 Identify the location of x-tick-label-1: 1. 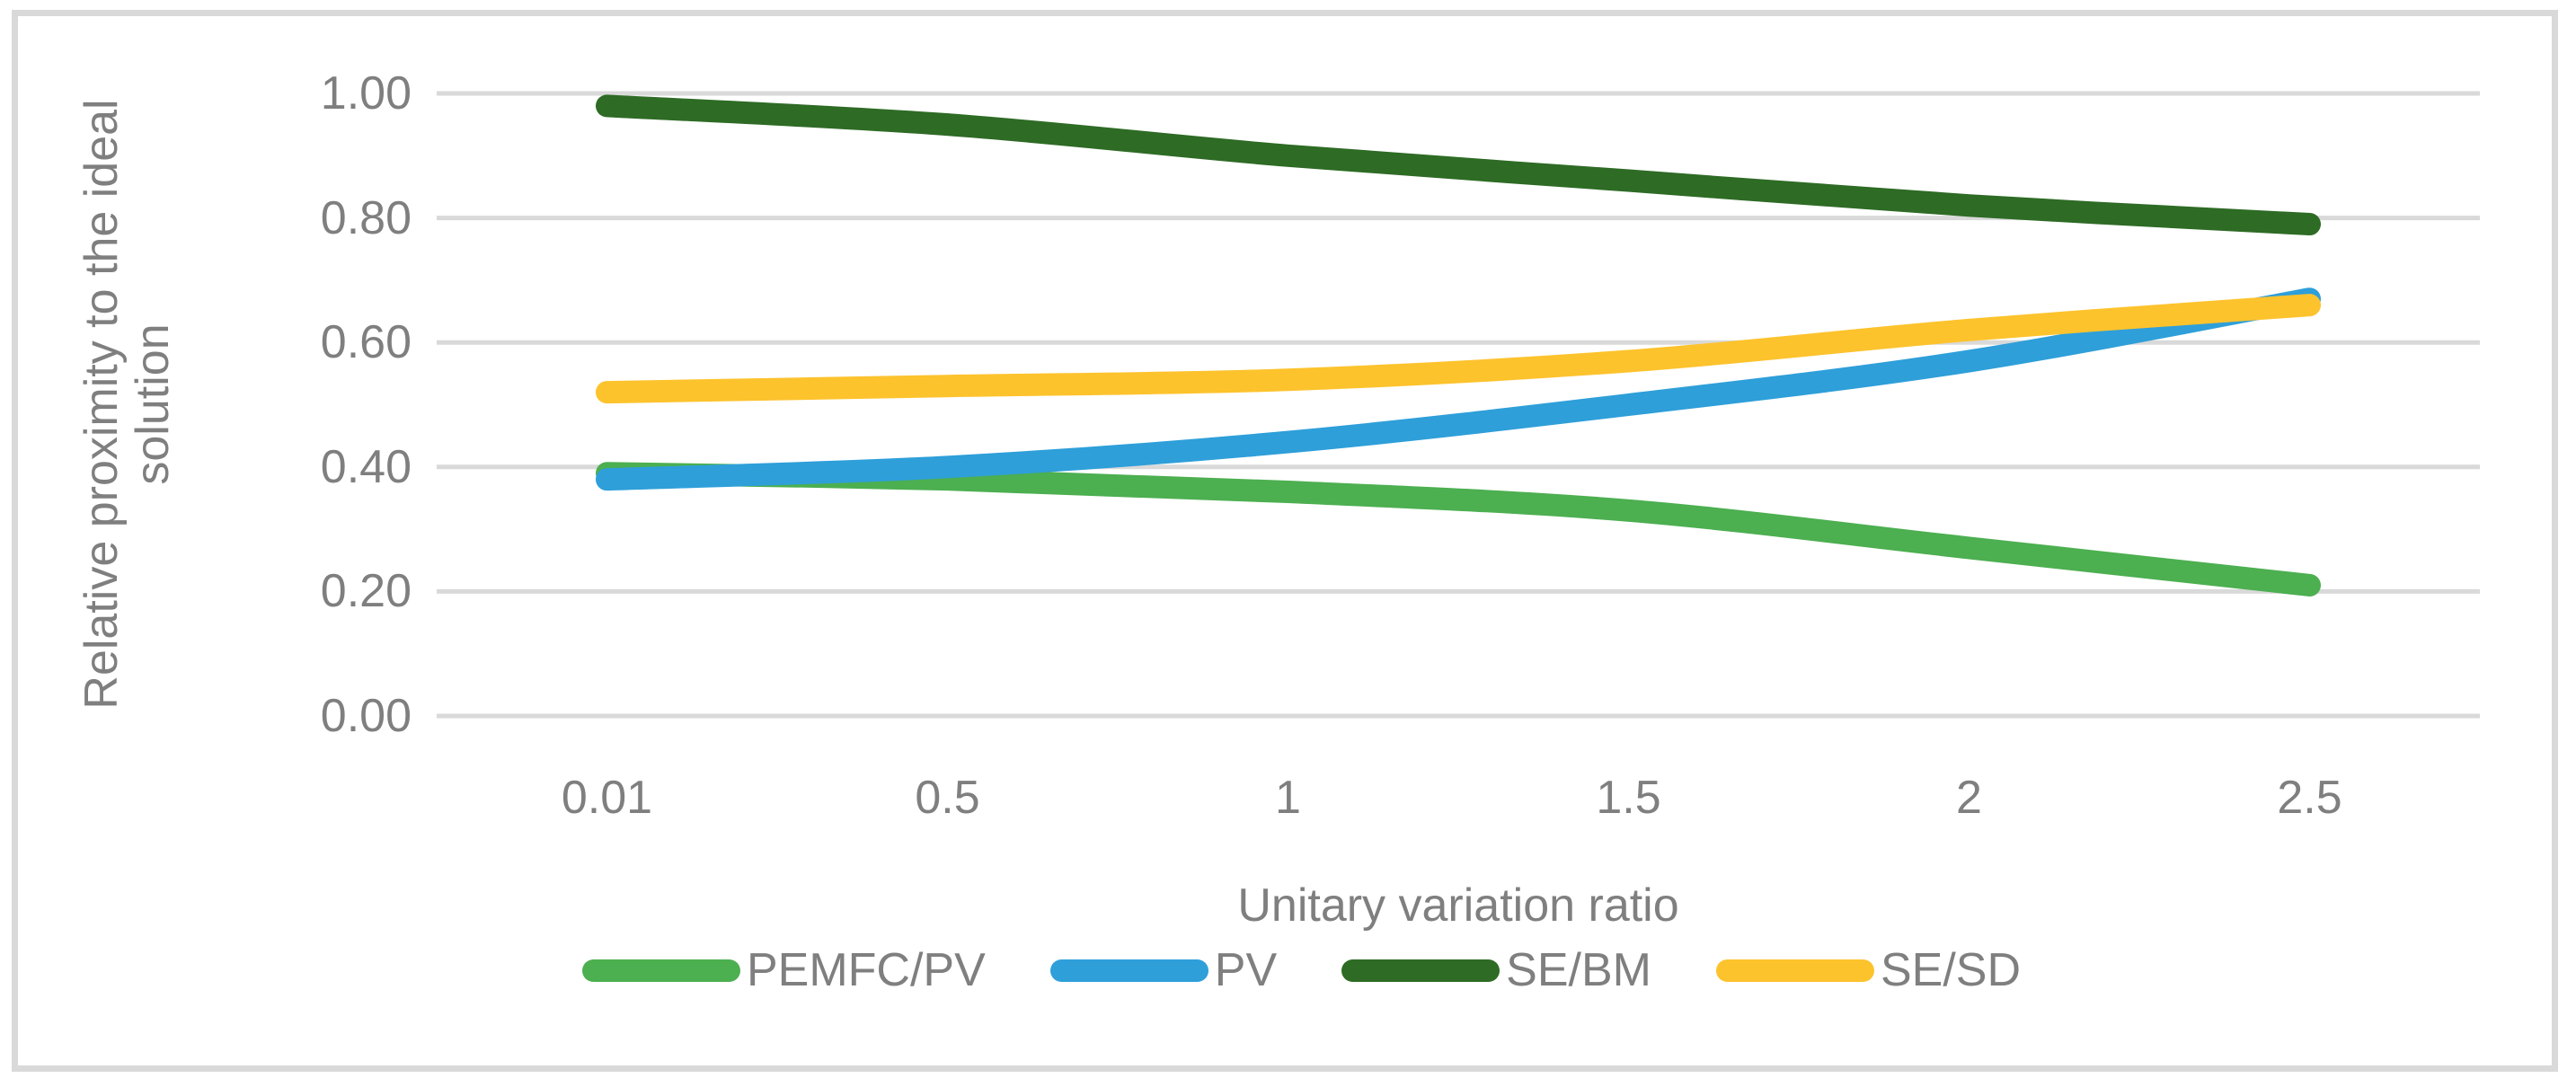
(1288, 798).